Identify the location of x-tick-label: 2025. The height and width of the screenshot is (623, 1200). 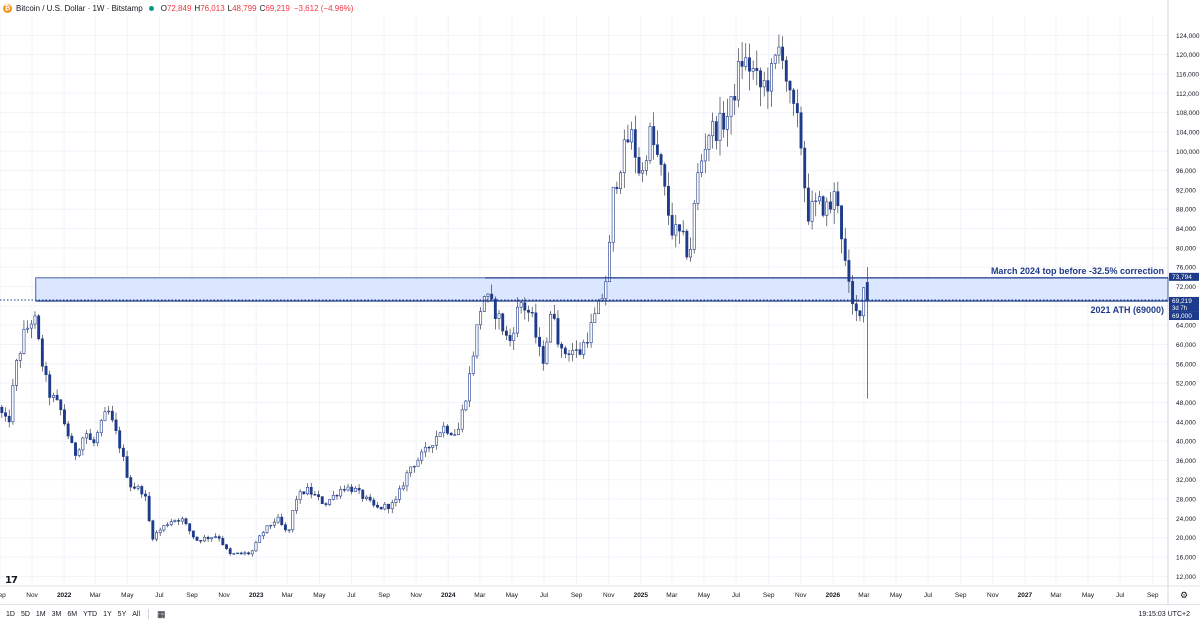
(641, 595).